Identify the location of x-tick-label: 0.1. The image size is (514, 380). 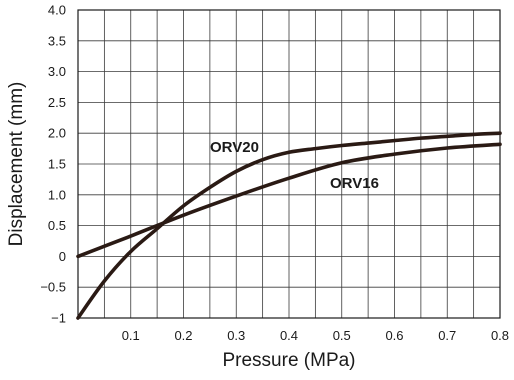
(131, 335).